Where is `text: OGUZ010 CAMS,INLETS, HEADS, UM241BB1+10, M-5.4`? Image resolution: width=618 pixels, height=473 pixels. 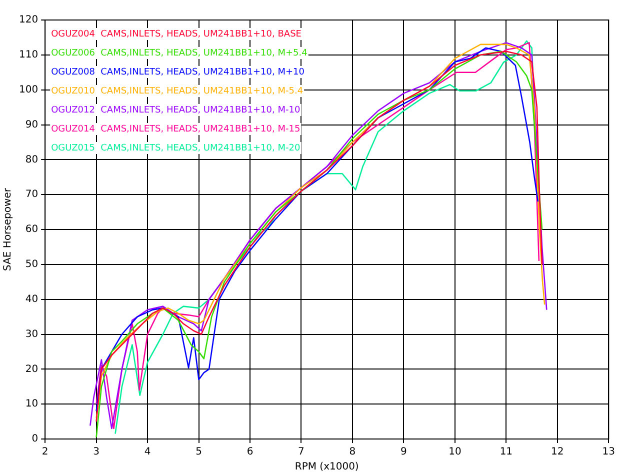 text: OGUZ010 CAMS,INLETS, HEADS, UM241BB1+10, M-5.4 is located at coordinates (177, 91).